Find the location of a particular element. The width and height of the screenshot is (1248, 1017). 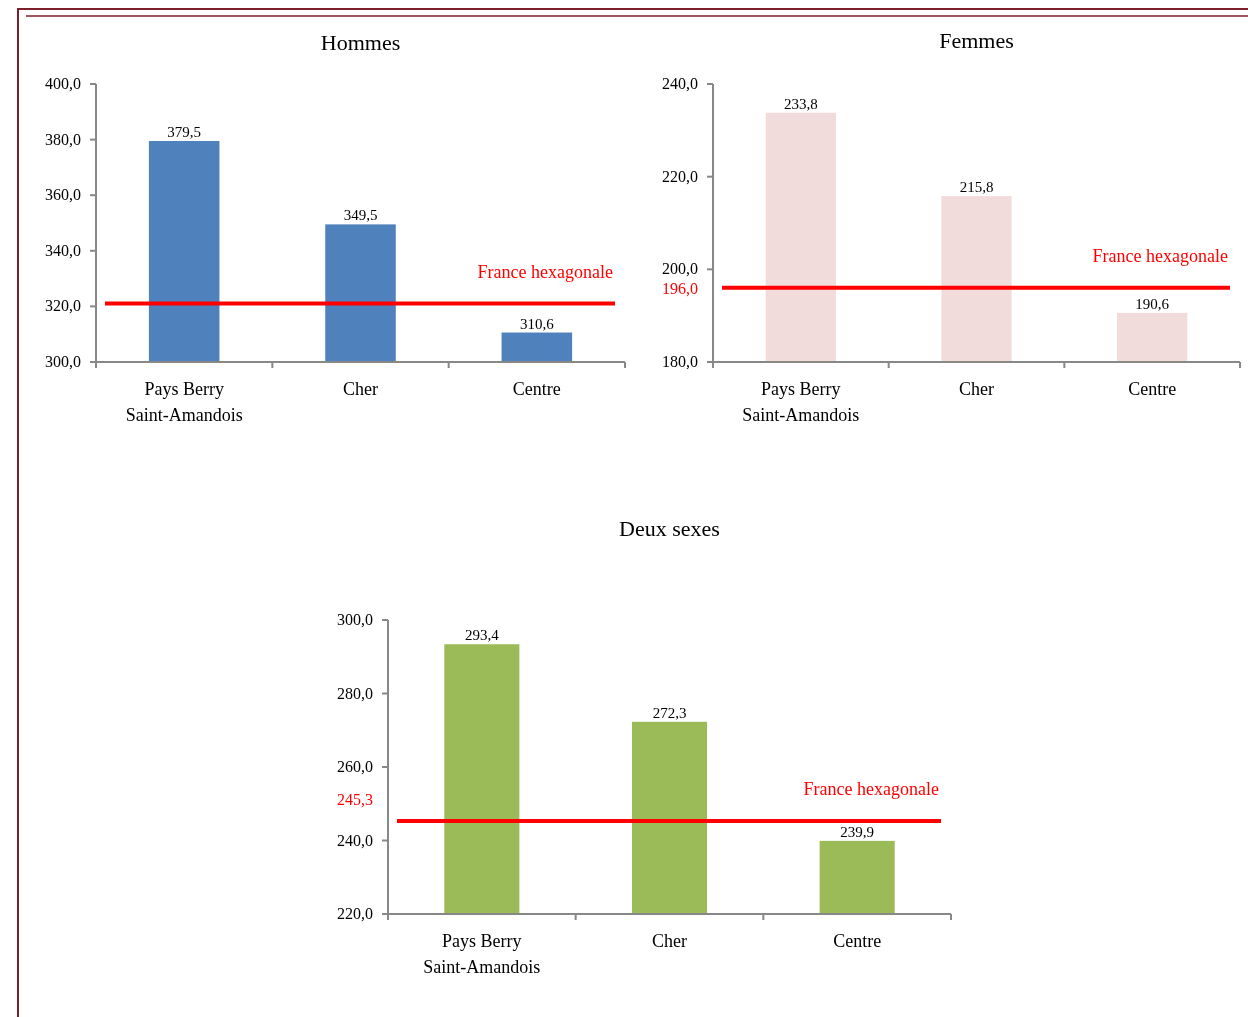

text: 196,0 is located at coordinates (680, 288).